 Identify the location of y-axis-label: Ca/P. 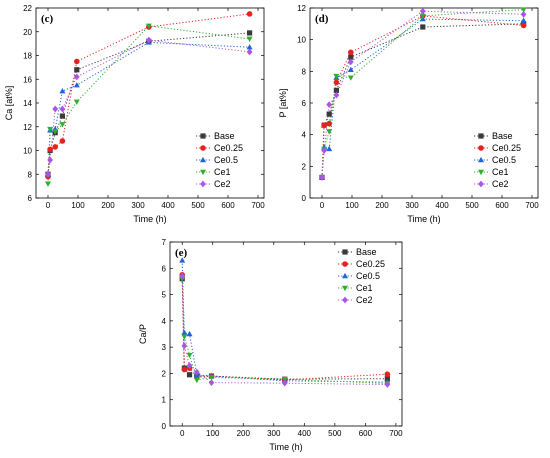
(143, 334).